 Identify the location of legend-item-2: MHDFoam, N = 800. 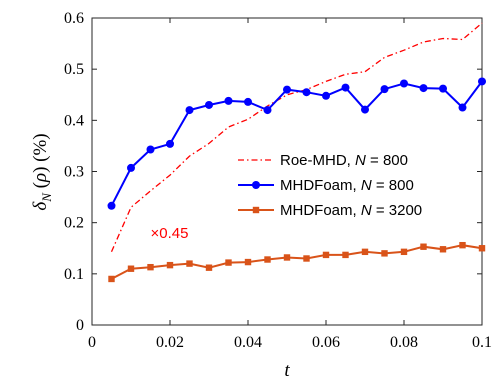
(326, 185).